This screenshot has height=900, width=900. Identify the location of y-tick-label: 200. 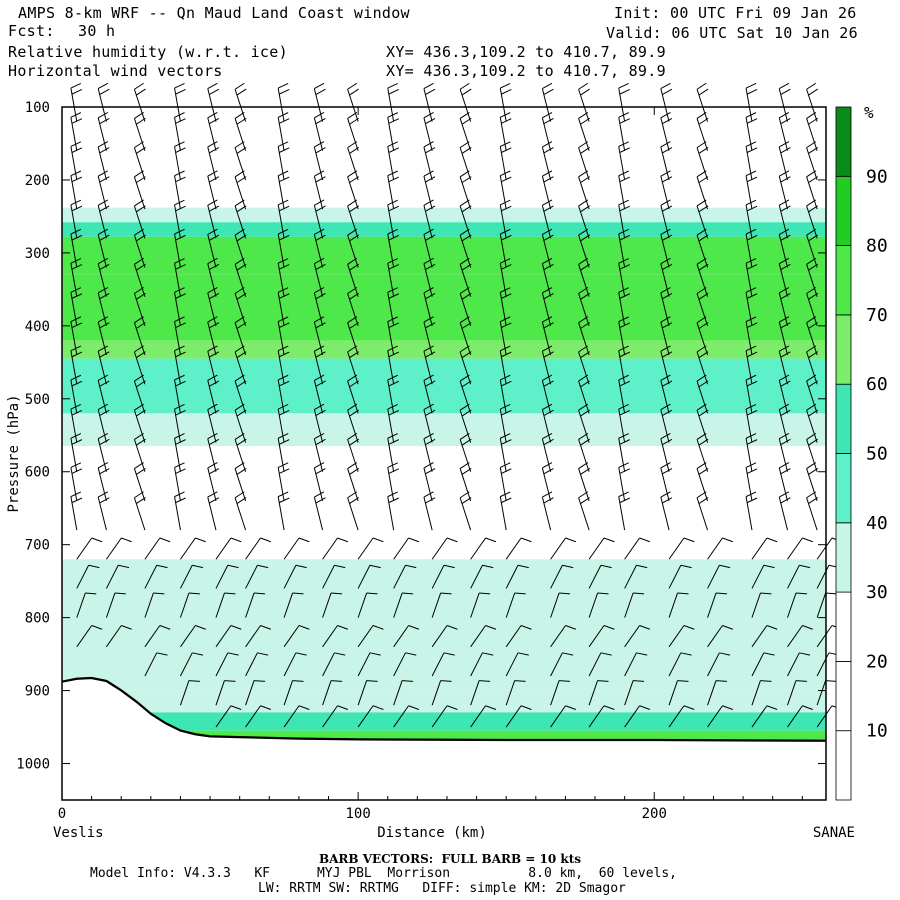
(37, 181).